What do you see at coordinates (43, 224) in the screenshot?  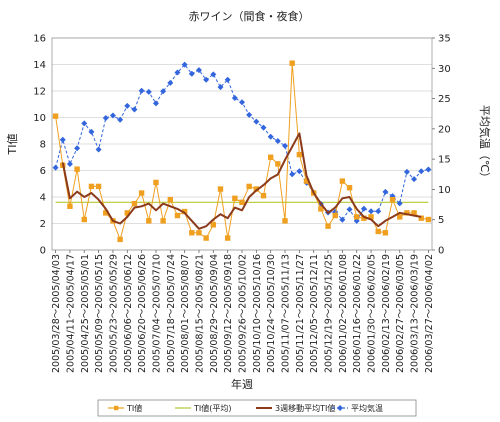 I see `y-tick-label: 2` at bounding box center [43, 224].